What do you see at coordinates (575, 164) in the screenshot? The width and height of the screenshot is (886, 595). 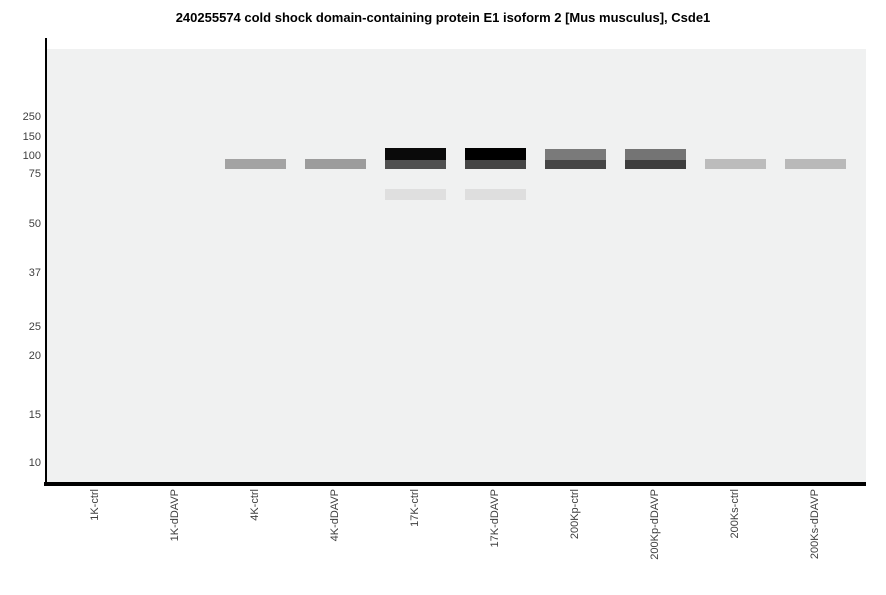 I see `gel-band-200kp-ctrl-90kda` at bounding box center [575, 164].